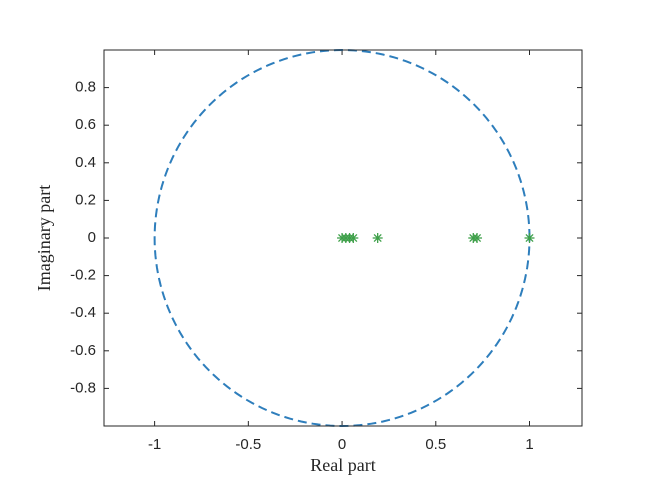 The height and width of the screenshot is (498, 664). I want to click on y-tick-label: 0.6, so click(85, 124).